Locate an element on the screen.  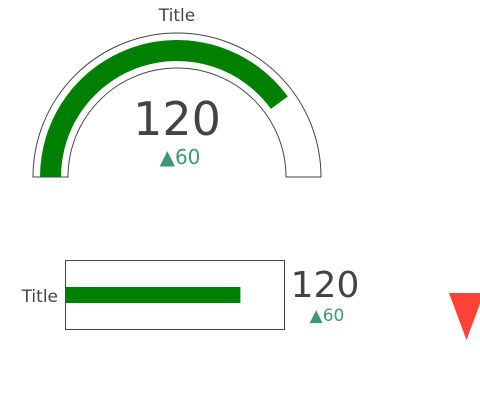
bullet-indicator: Title 120 ▲60 is located at coordinates (190, 295).